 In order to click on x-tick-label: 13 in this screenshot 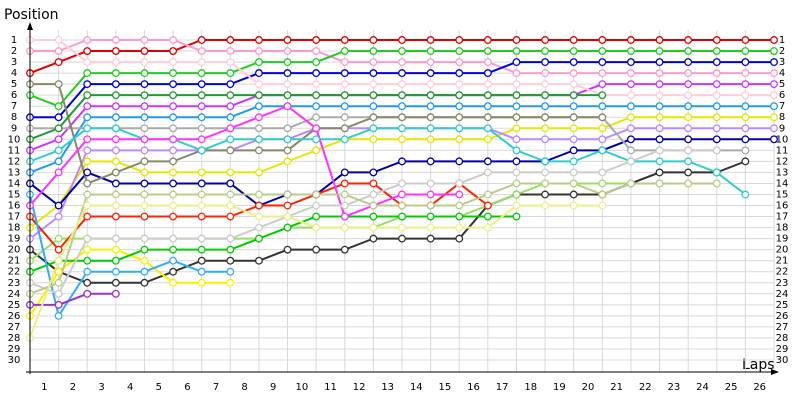, I will do `click(387, 387)`.